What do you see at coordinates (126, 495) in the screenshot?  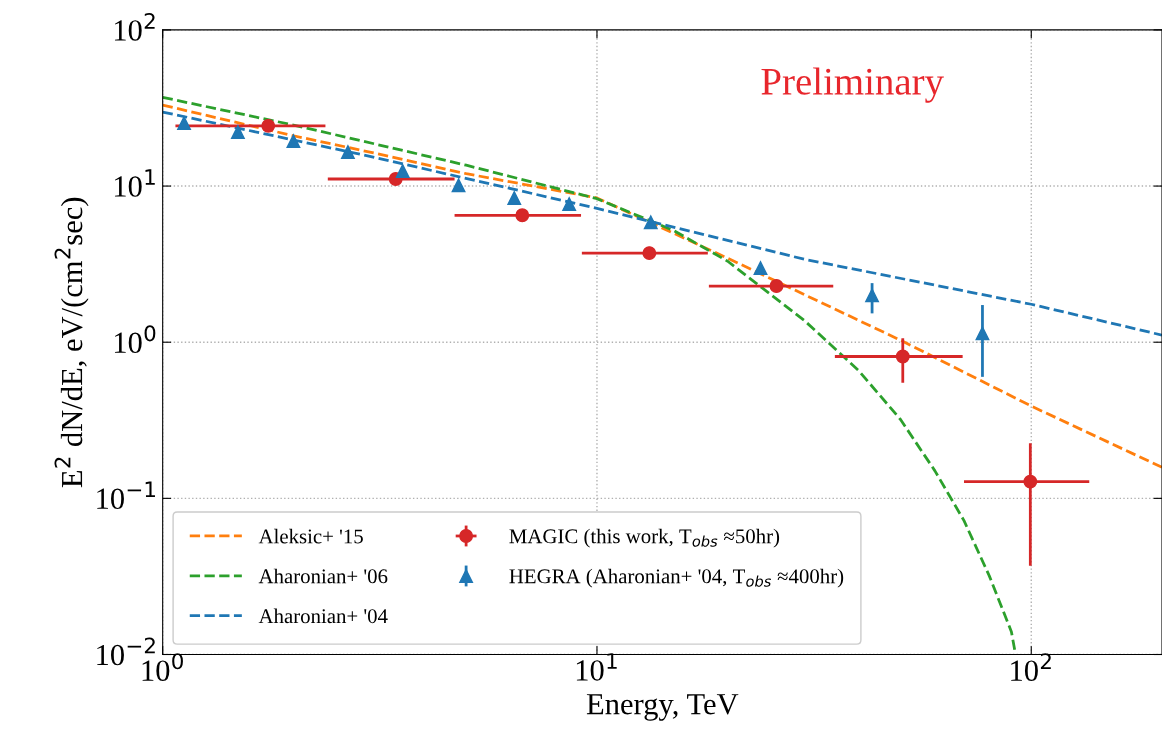 I see `y-tick-label: 10$^{−1}$` at bounding box center [126, 495].